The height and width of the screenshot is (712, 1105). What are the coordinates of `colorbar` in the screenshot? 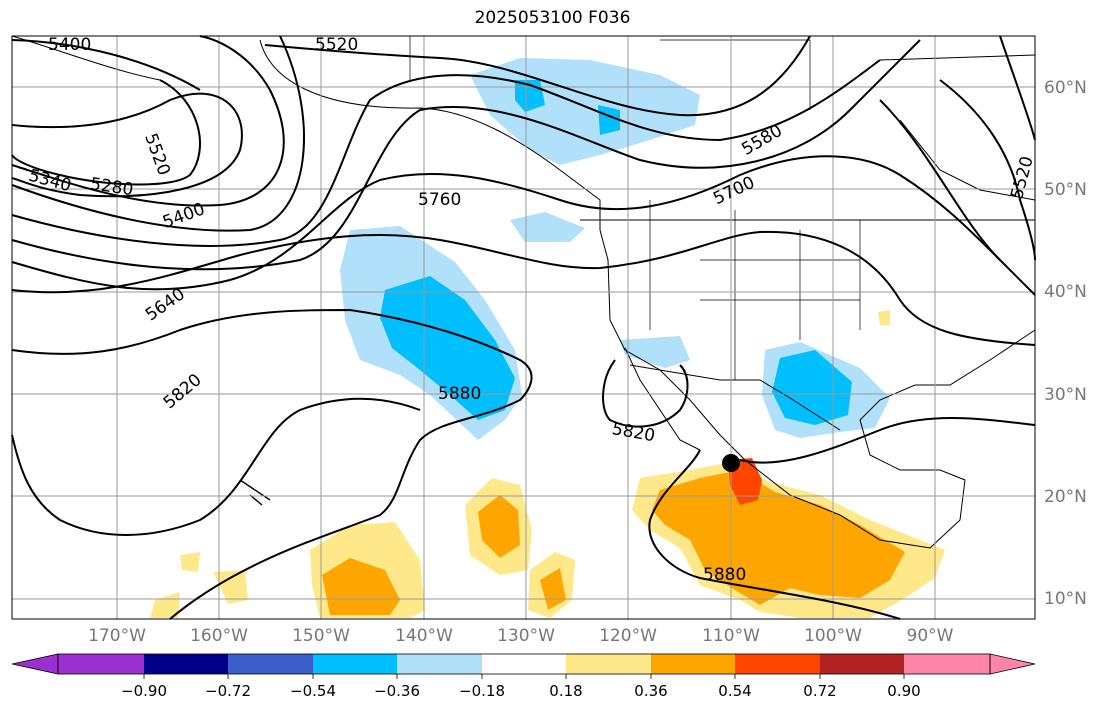 It's located at (523, 666).